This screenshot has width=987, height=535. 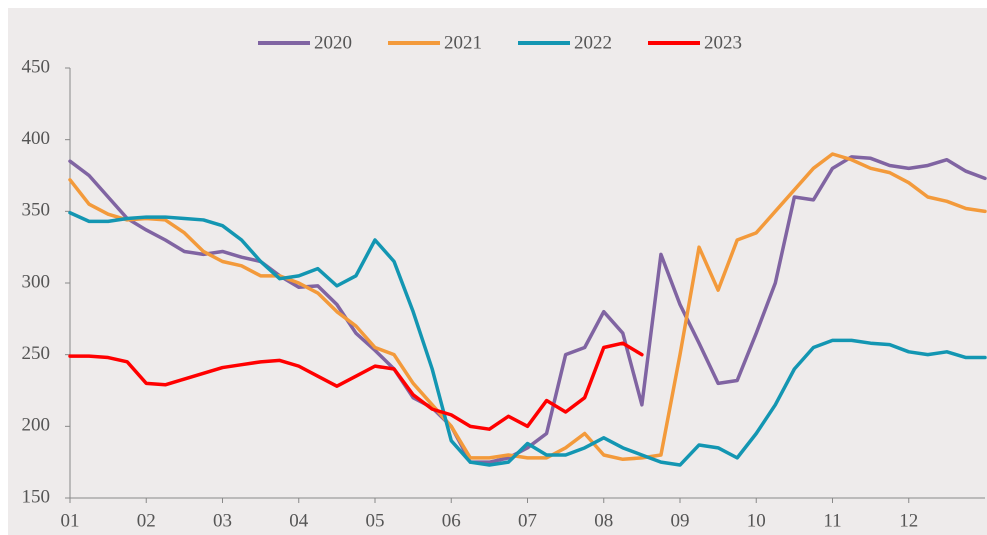 I want to click on x-tick-label: 01, so click(x=70, y=520).